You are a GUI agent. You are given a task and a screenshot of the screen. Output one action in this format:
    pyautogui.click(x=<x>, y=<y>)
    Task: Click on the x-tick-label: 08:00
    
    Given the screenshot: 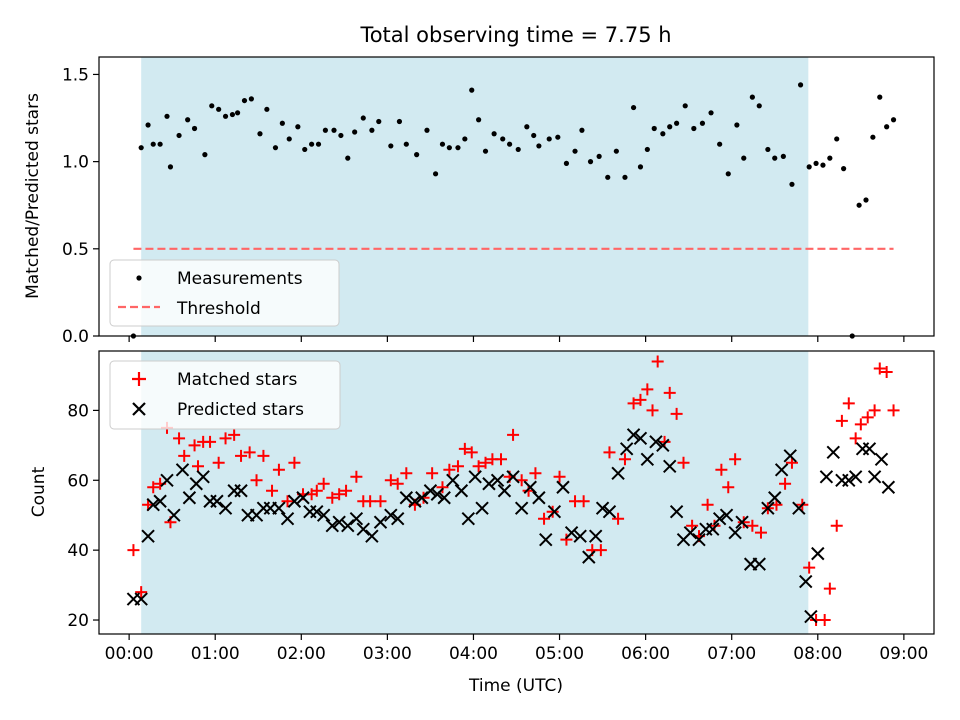 What is the action you would take?
    pyautogui.click(x=817, y=654)
    